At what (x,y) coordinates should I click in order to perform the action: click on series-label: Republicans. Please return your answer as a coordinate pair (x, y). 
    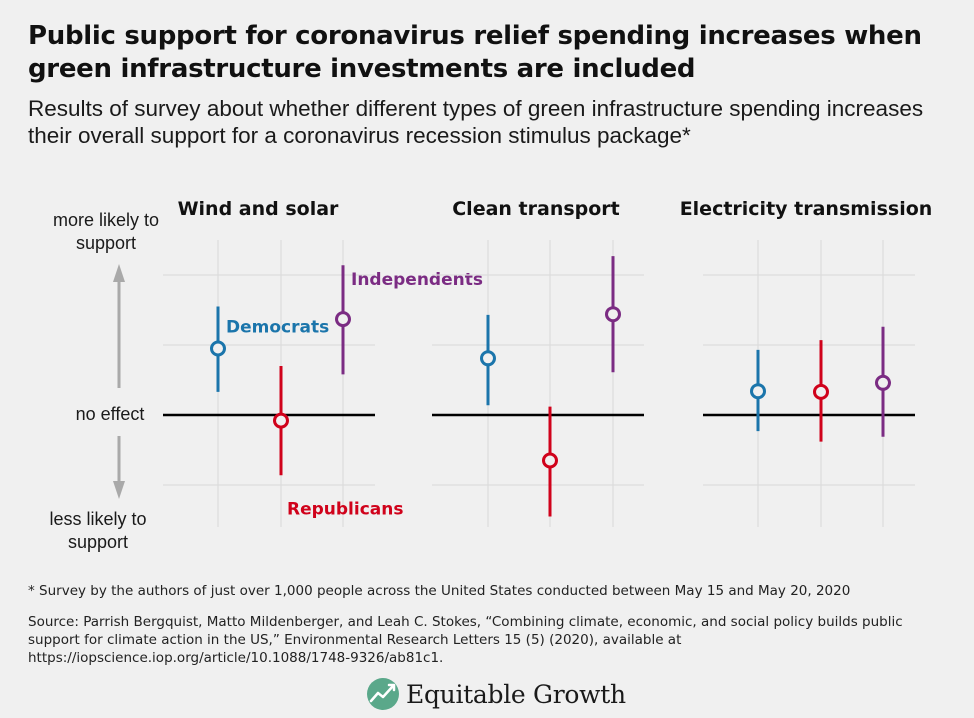
    Looking at the image, I should click on (345, 510).